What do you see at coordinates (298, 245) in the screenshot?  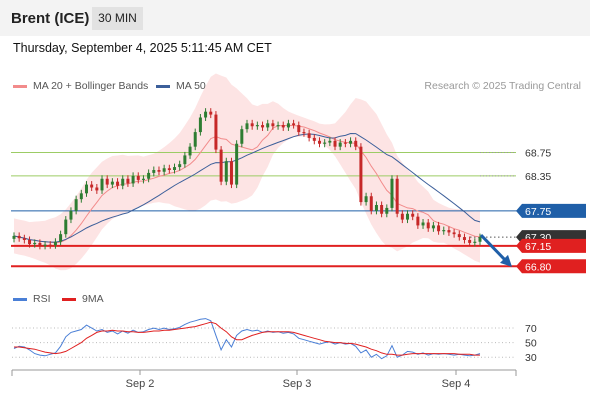 I see `level-support-1: 67.15` at bounding box center [298, 245].